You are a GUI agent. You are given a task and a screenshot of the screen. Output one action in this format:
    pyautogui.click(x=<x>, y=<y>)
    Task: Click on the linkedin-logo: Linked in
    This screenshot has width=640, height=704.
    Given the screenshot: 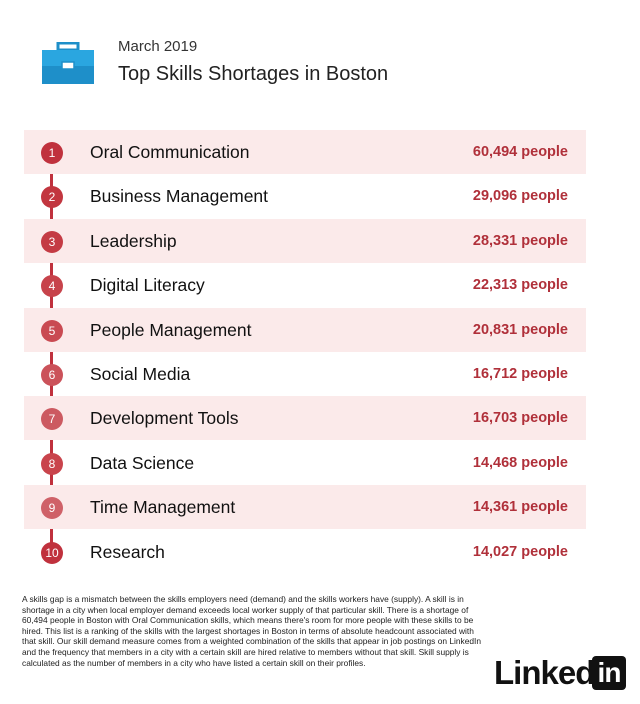 What is the action you would take?
    pyautogui.click(x=561, y=673)
    